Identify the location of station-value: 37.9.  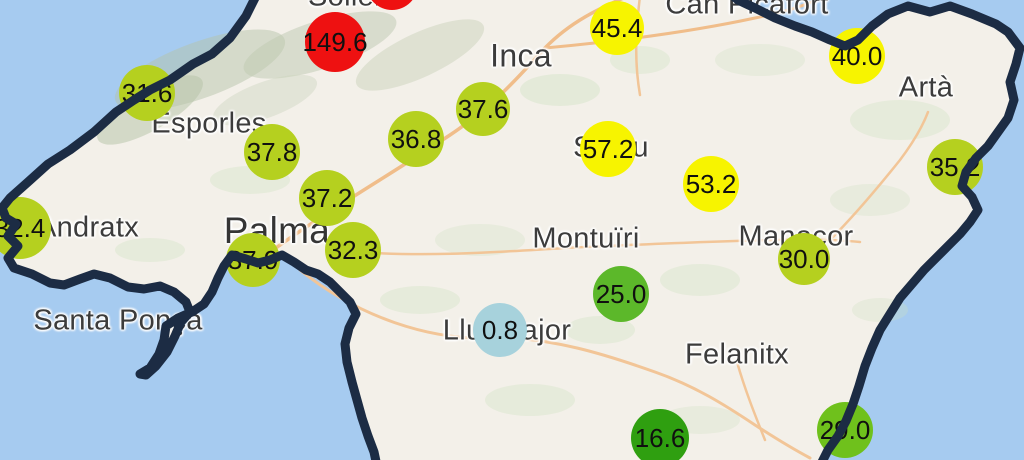
(253, 260).